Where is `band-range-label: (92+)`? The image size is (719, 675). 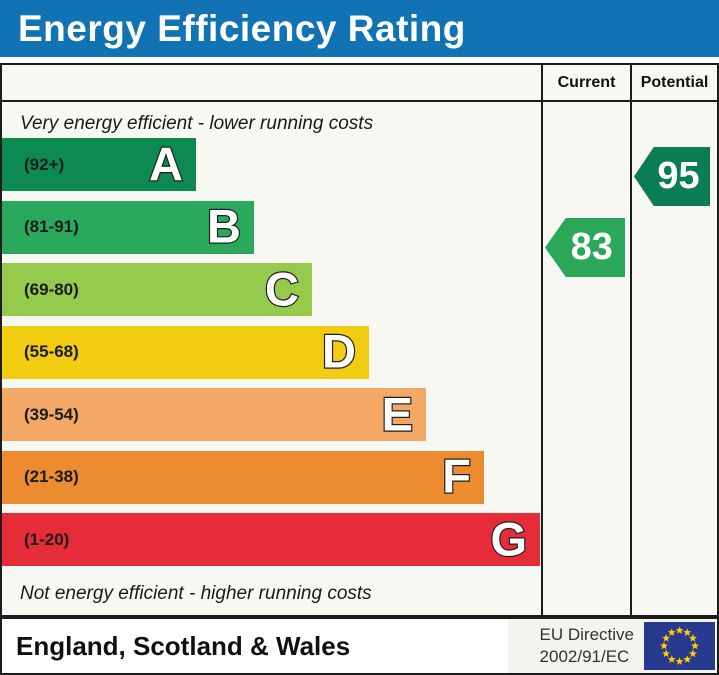 band-range-label: (92+) is located at coordinates (44, 164).